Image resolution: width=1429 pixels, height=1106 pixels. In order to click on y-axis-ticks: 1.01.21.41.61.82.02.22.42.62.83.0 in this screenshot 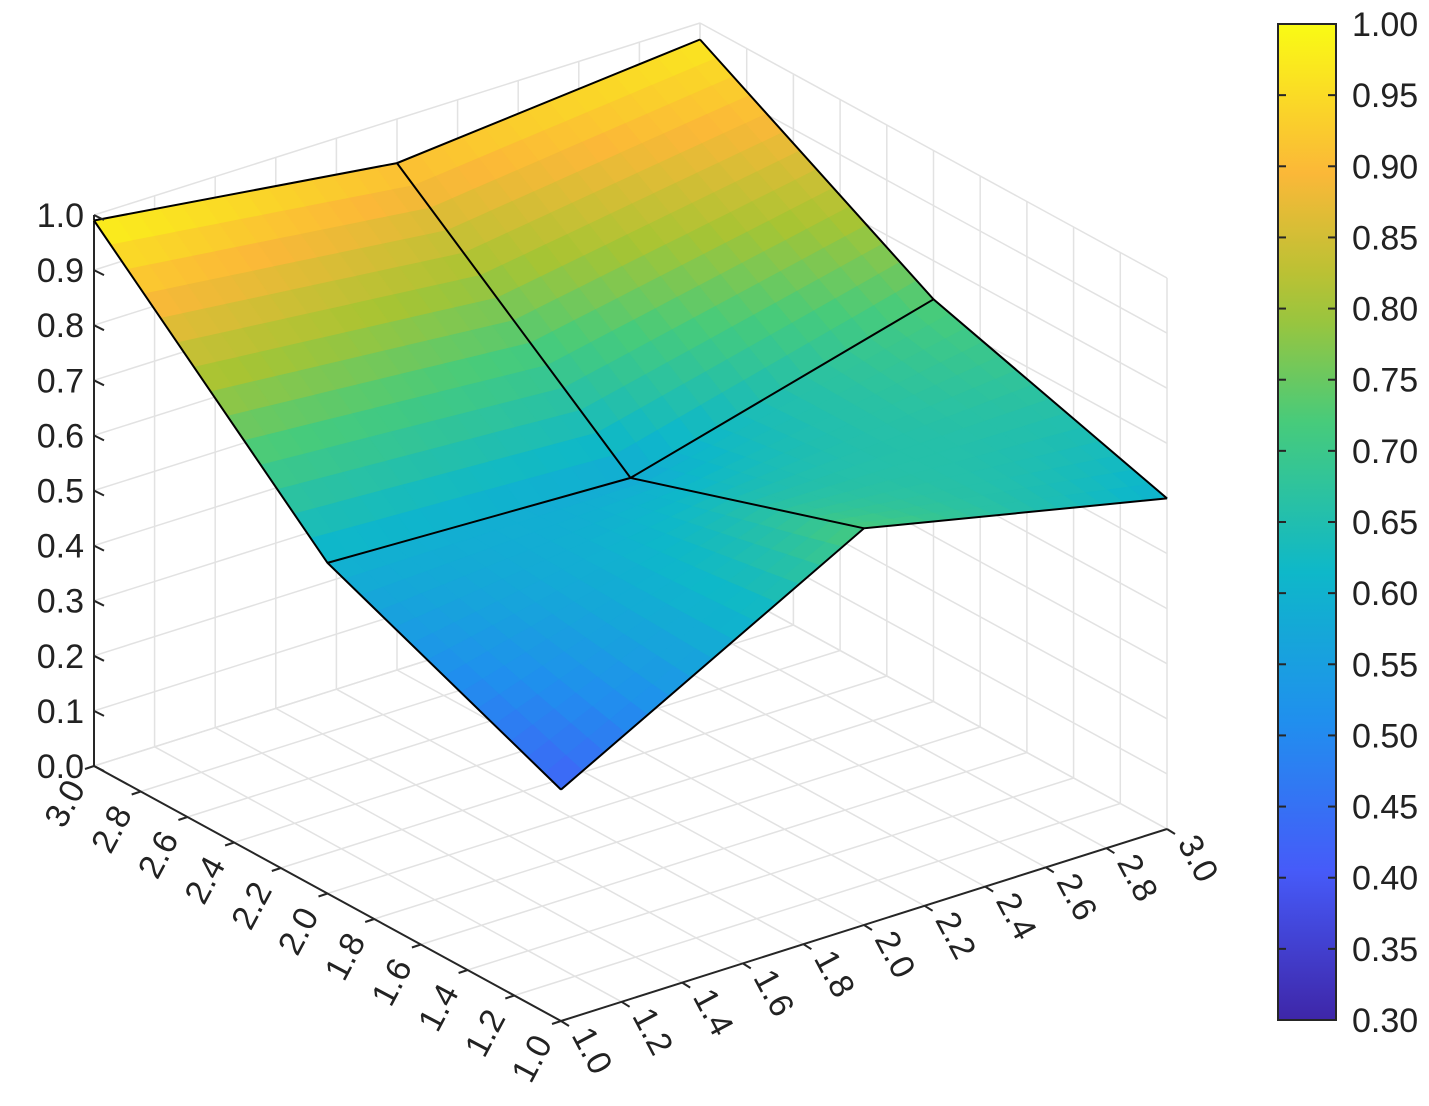, I will do `click(299, 927)`.